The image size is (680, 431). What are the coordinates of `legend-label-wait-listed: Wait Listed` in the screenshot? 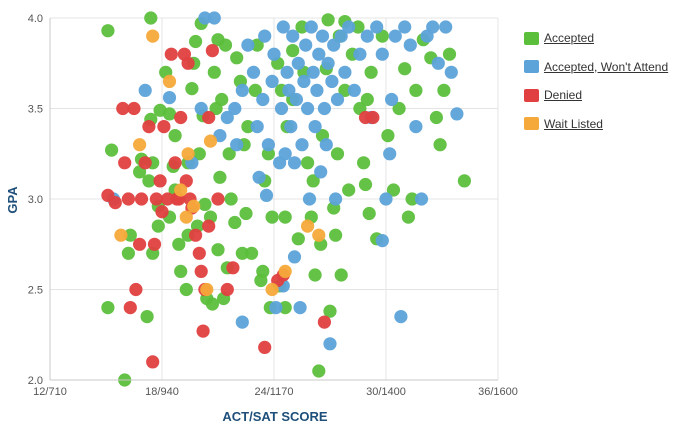 It's located at (573, 123).